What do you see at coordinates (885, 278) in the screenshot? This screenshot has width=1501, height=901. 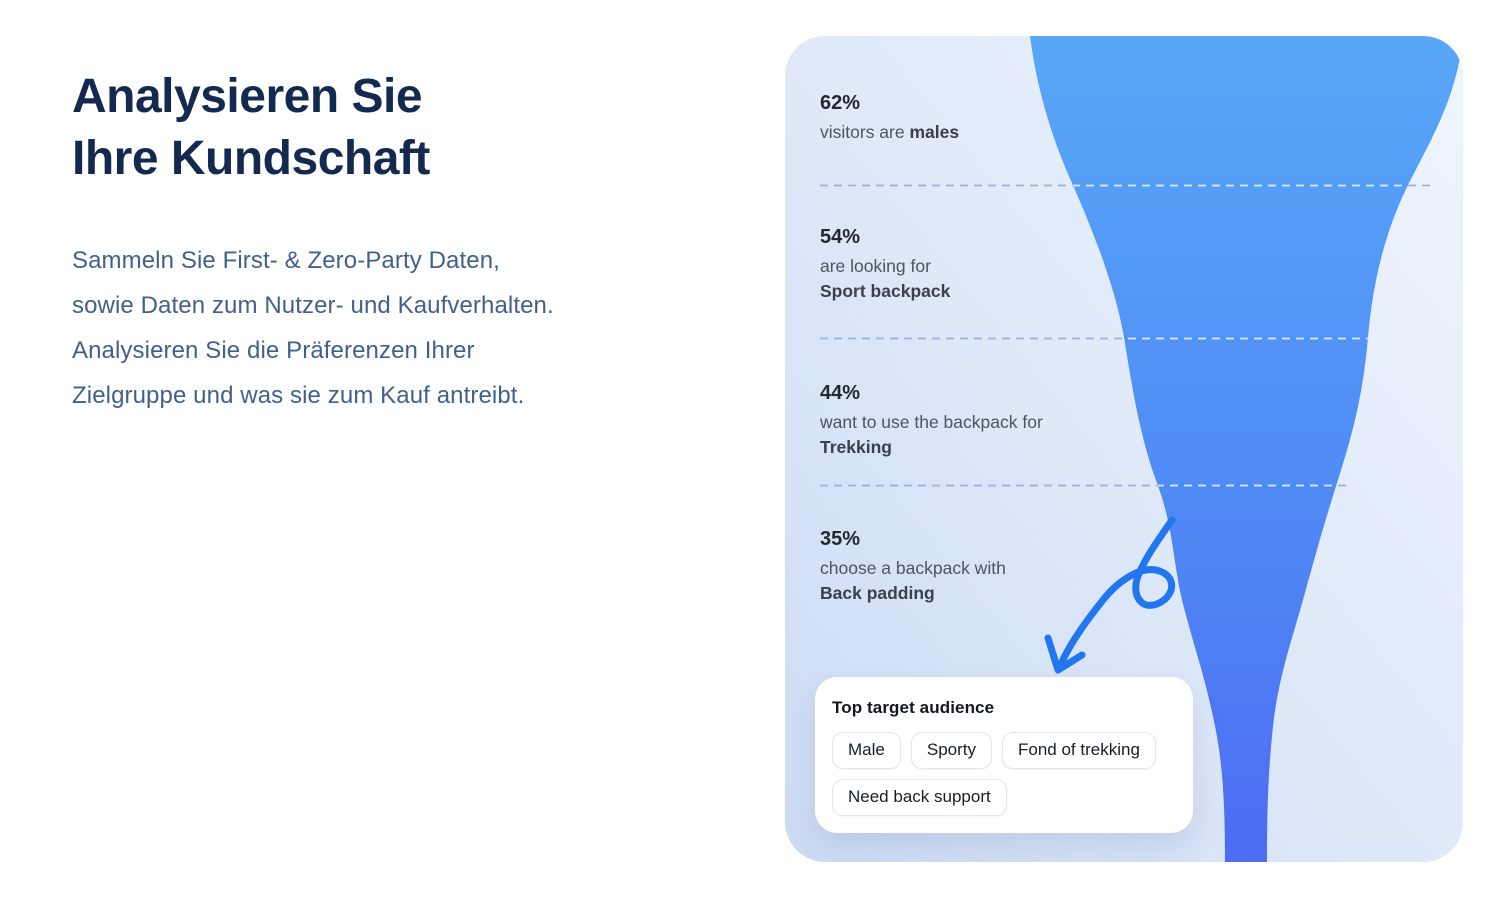 I see `stat-description: are looking for Sport backpack` at bounding box center [885, 278].